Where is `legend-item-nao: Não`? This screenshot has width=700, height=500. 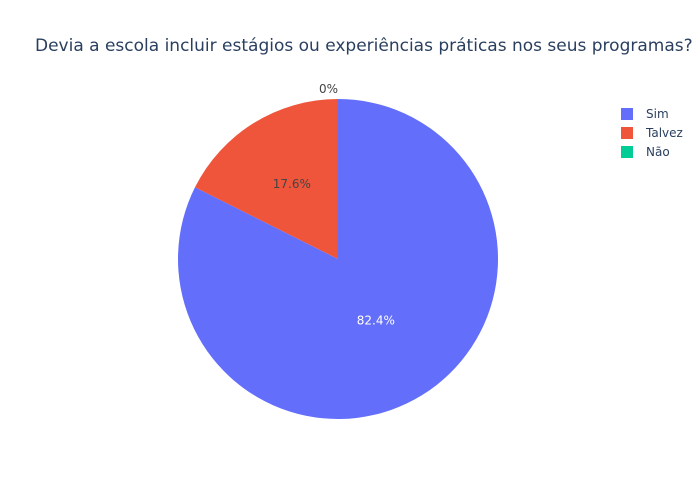 legend-item-nao: Não is located at coordinates (645, 152).